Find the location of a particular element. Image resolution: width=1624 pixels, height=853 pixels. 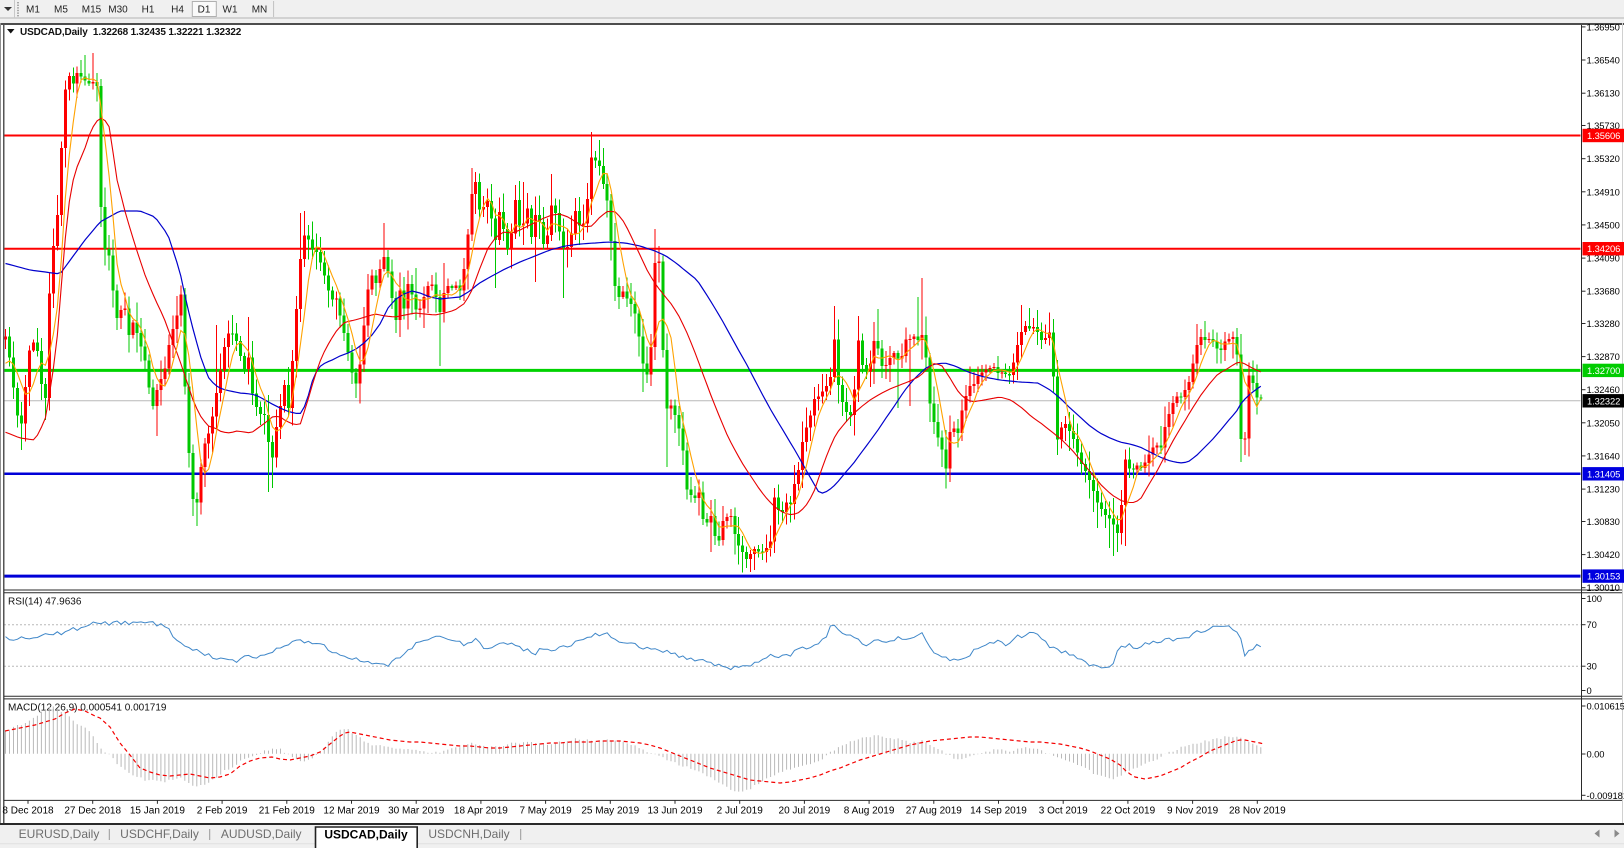

svg-text: W1 is located at coordinates (230, 10).